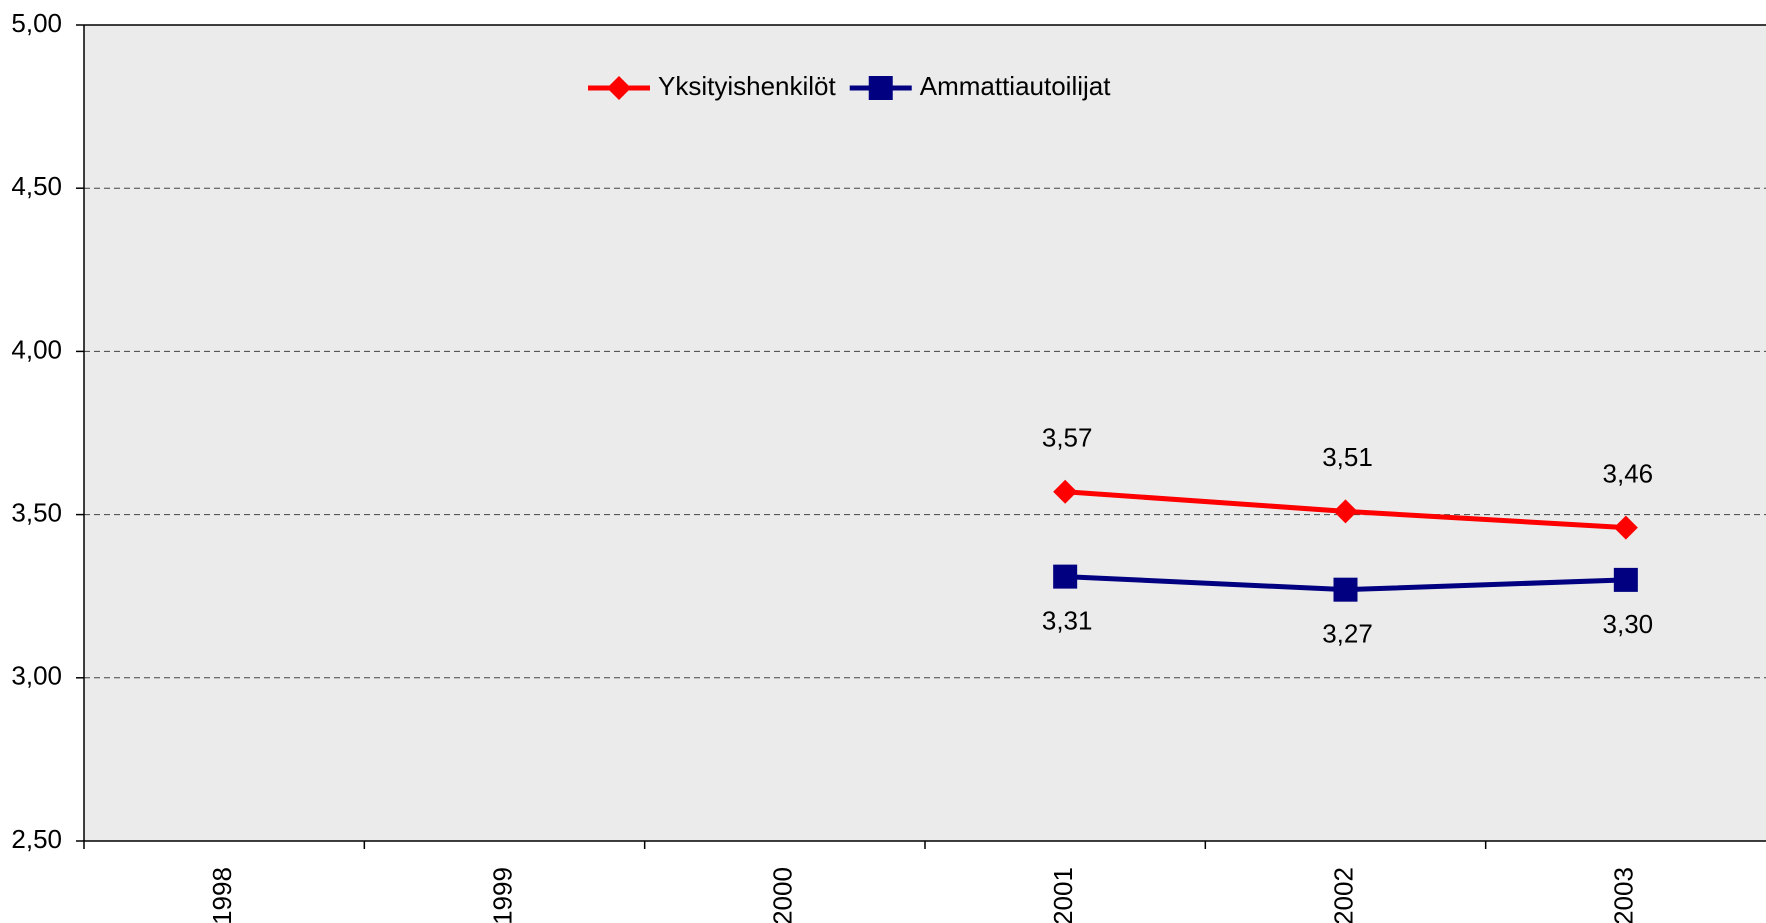 The height and width of the screenshot is (923, 1766). Describe the element at coordinates (1347, 457) in the screenshot. I see `data-label: 3,51` at that location.